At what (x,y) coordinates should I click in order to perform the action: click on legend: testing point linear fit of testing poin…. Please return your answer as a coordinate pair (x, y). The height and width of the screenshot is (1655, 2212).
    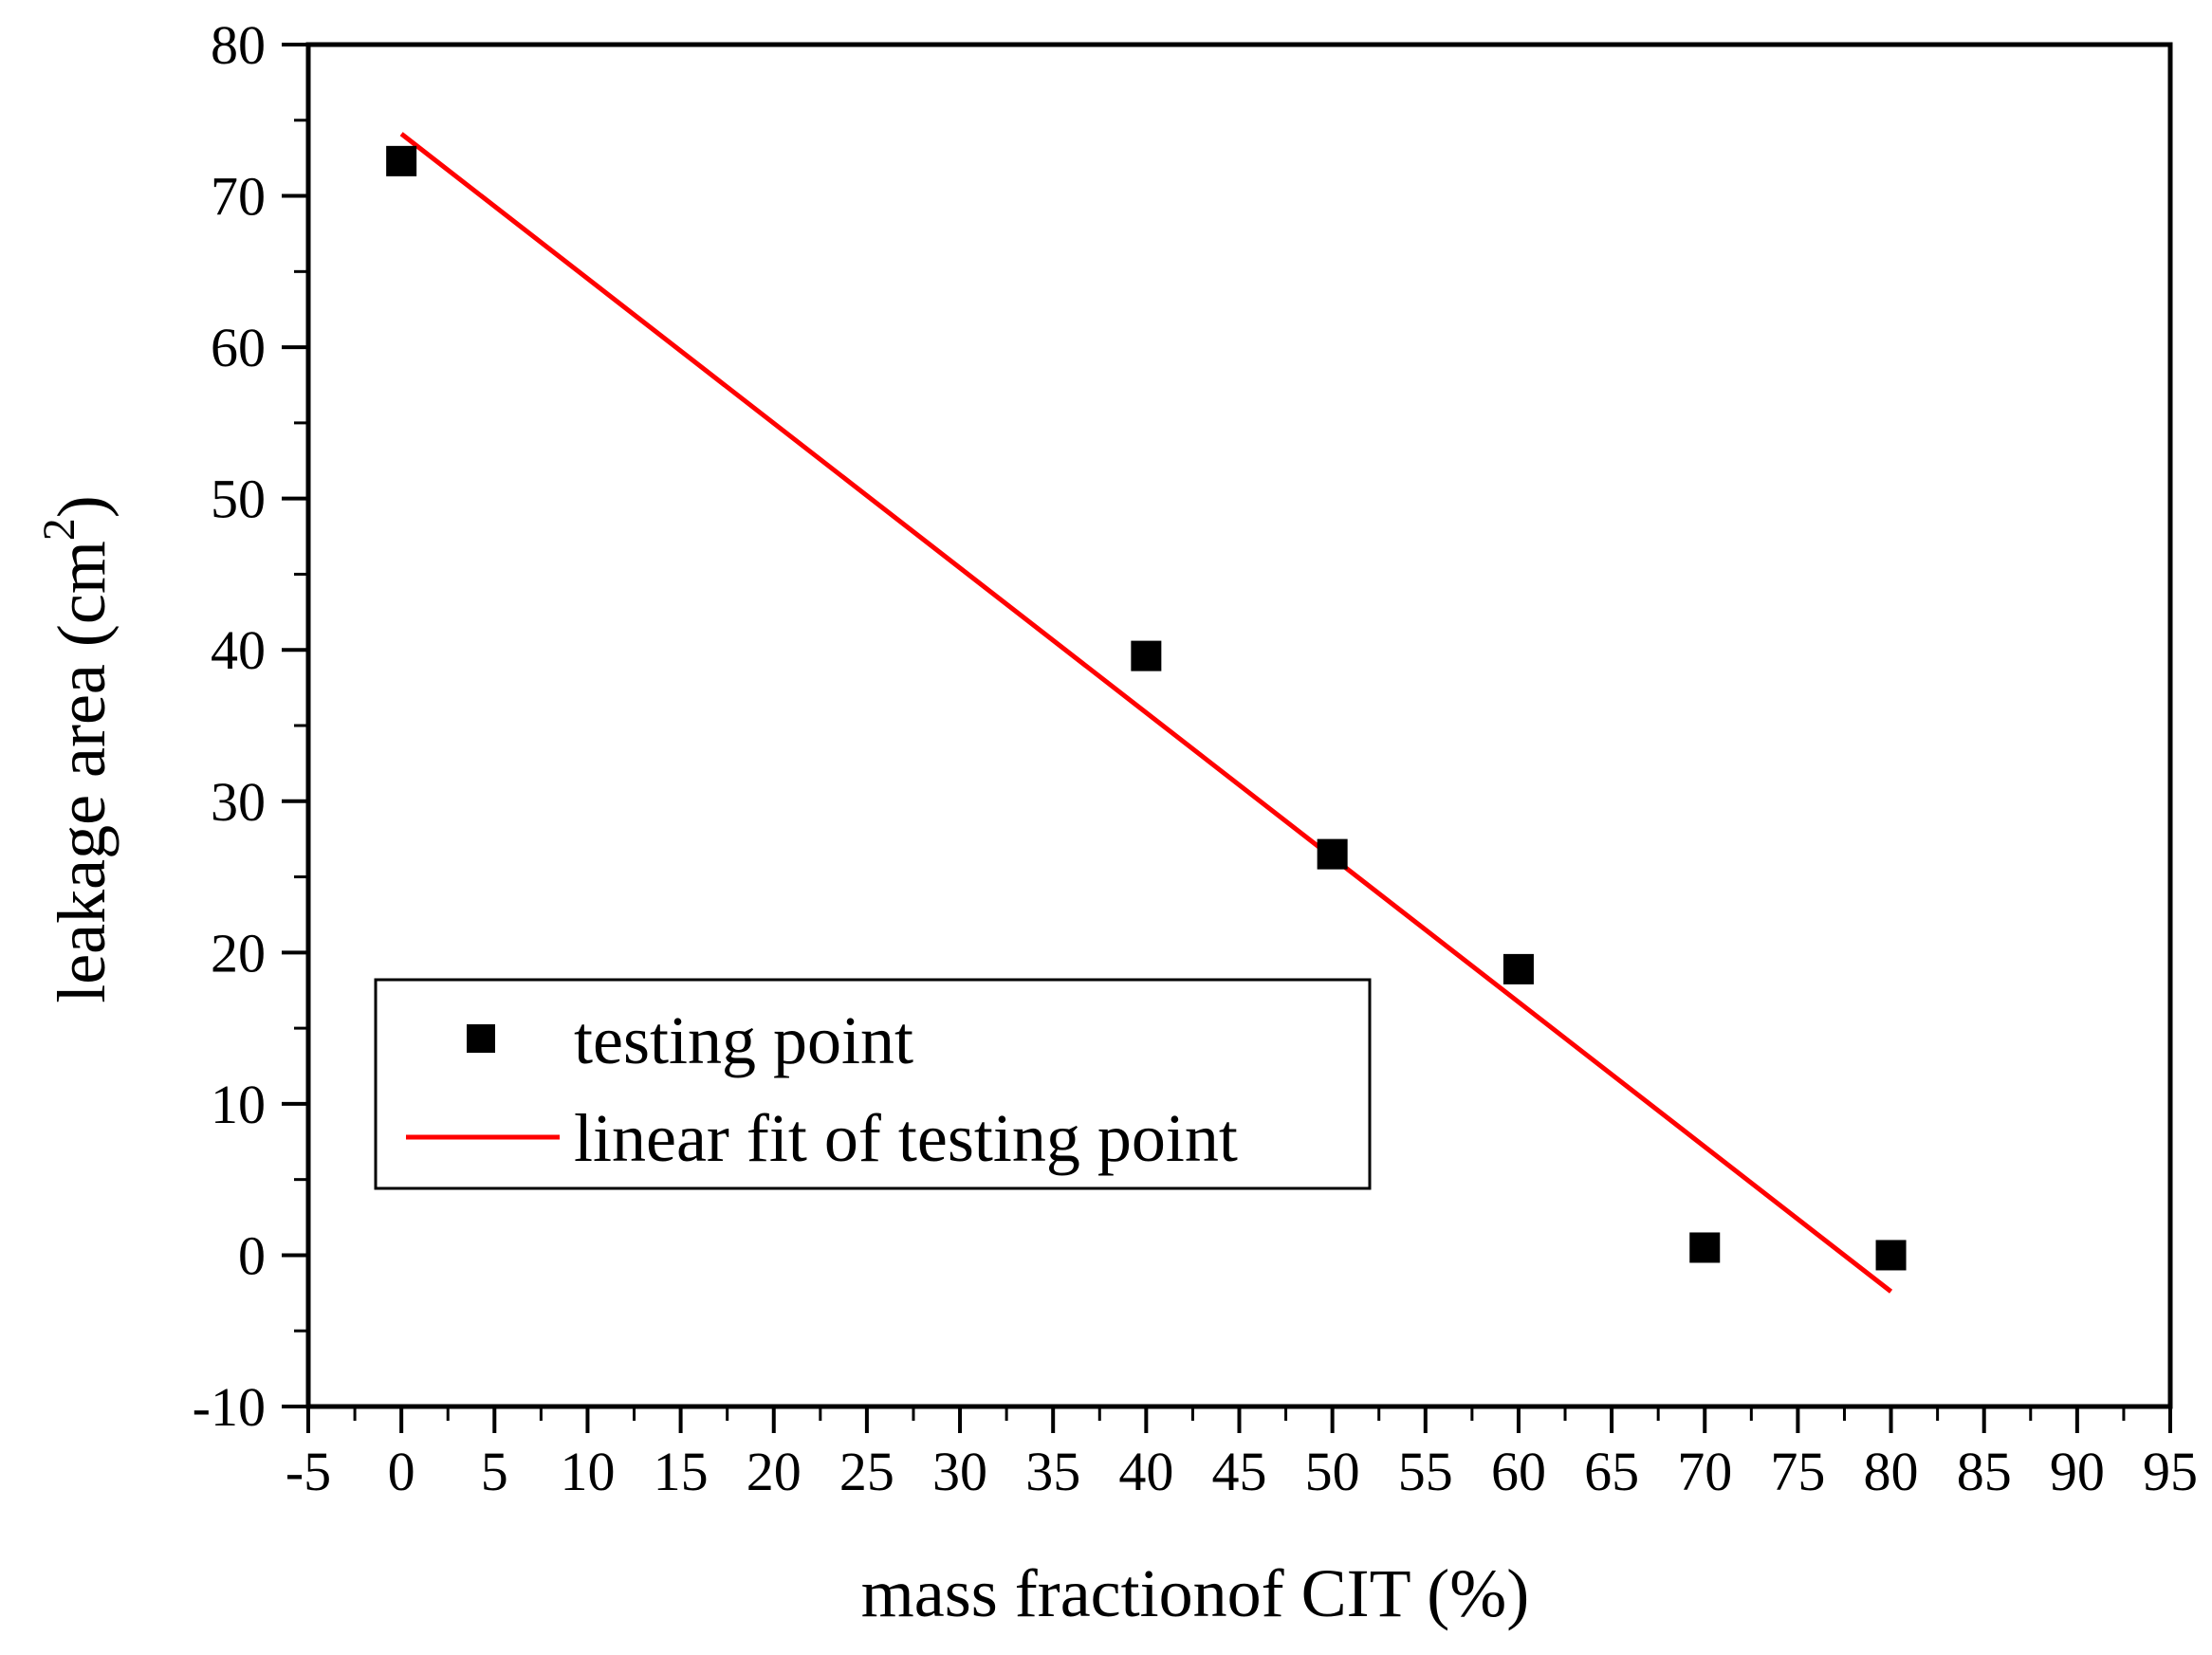
    Looking at the image, I should click on (873, 1084).